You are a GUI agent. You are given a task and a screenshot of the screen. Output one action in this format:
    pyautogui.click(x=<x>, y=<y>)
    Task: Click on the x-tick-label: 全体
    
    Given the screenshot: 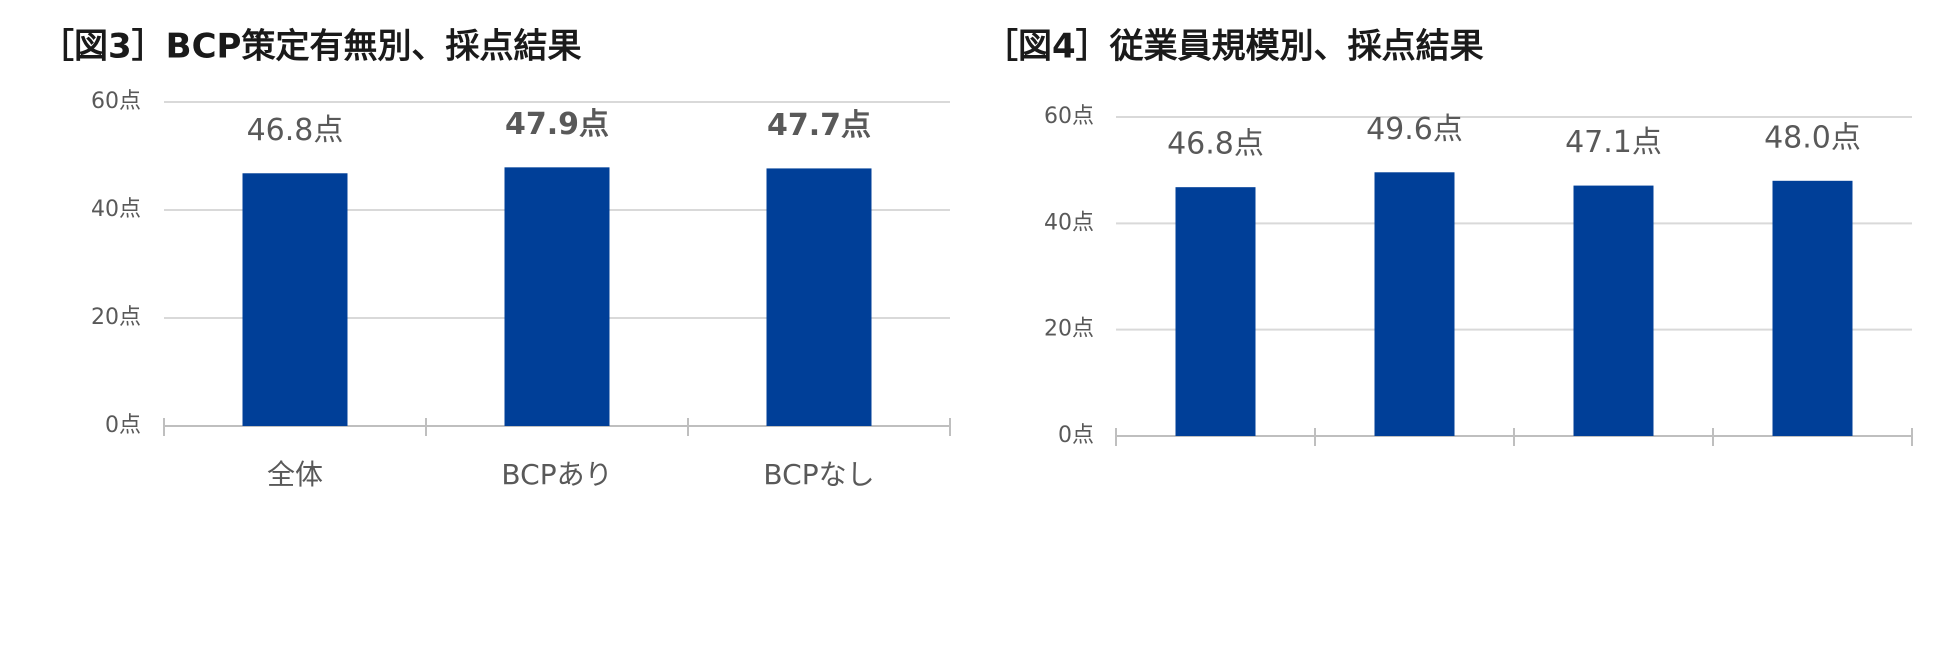 What is the action you would take?
    pyautogui.click(x=295, y=474)
    